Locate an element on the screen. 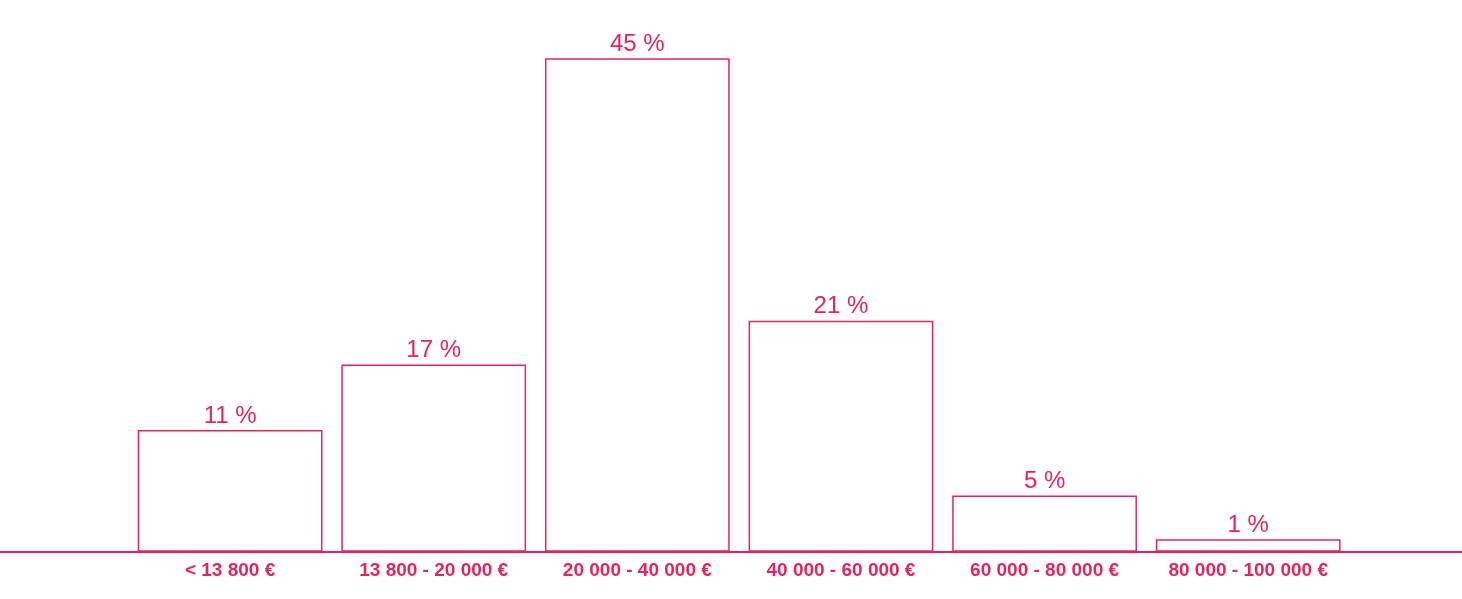 This screenshot has width=1462, height=599. x-tick-label: 80 000 - 100 000 € is located at coordinates (1248, 569).